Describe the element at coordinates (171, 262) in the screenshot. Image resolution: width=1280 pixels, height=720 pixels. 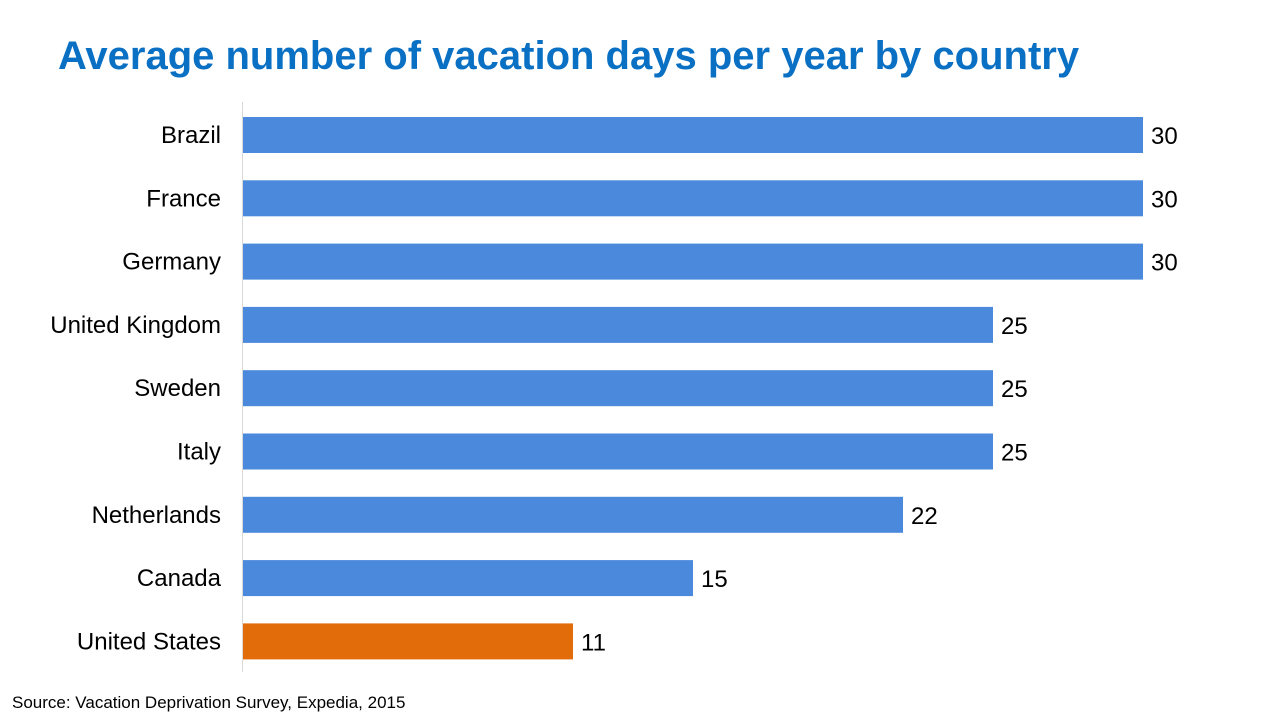
I see `category-label: Germany` at that location.